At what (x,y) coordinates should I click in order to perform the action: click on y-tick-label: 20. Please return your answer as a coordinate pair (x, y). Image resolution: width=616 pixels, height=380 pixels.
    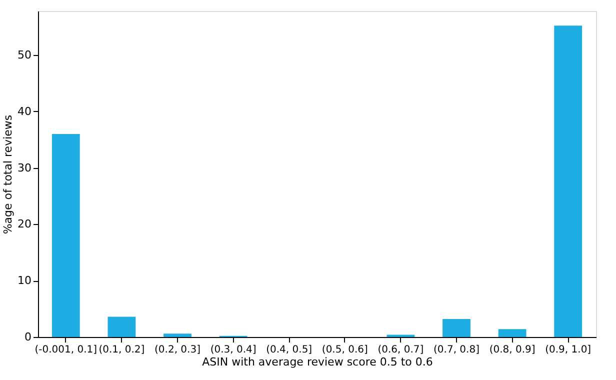
    Looking at the image, I should click on (25, 224).